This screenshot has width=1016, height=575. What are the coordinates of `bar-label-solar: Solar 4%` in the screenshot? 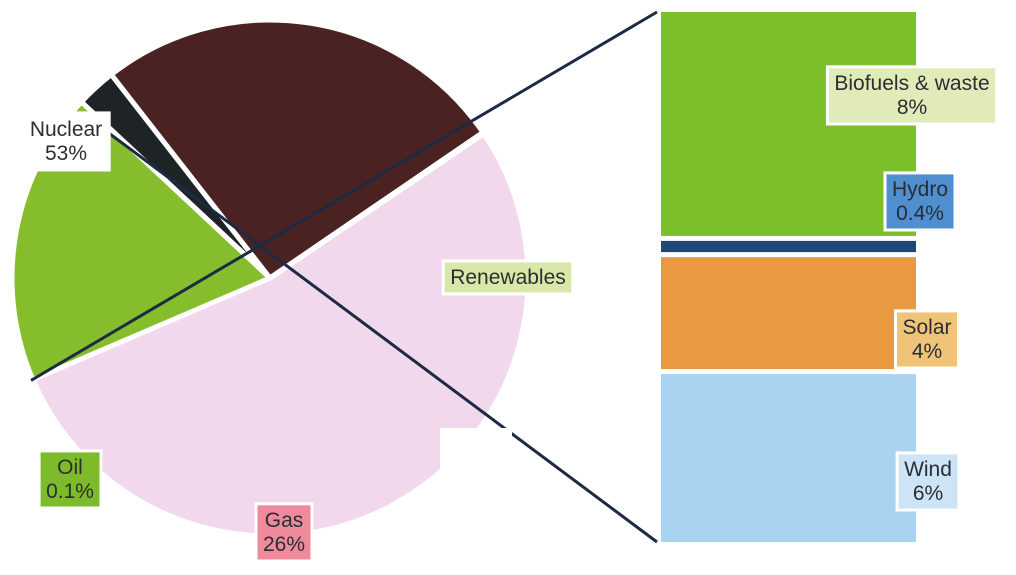 It's located at (927, 339).